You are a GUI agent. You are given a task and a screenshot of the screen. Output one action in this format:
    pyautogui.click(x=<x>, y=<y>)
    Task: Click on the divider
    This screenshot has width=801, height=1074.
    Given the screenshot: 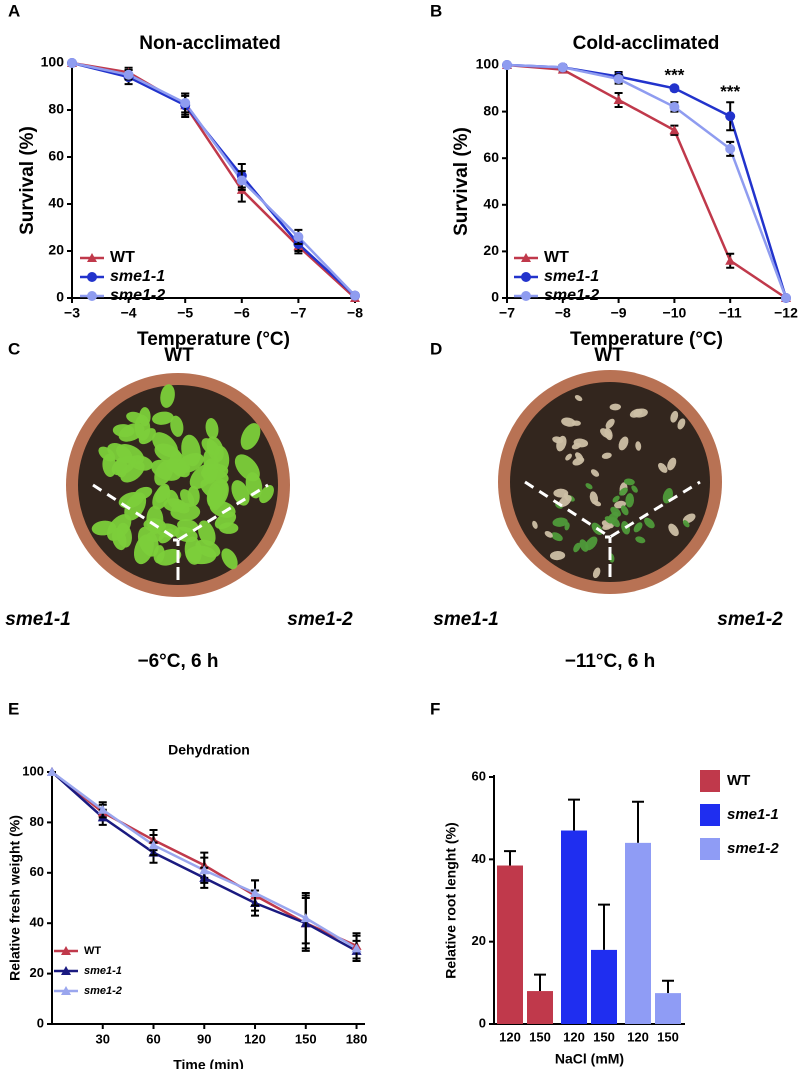 What is the action you would take?
    pyautogui.click(x=180, y=512)
    